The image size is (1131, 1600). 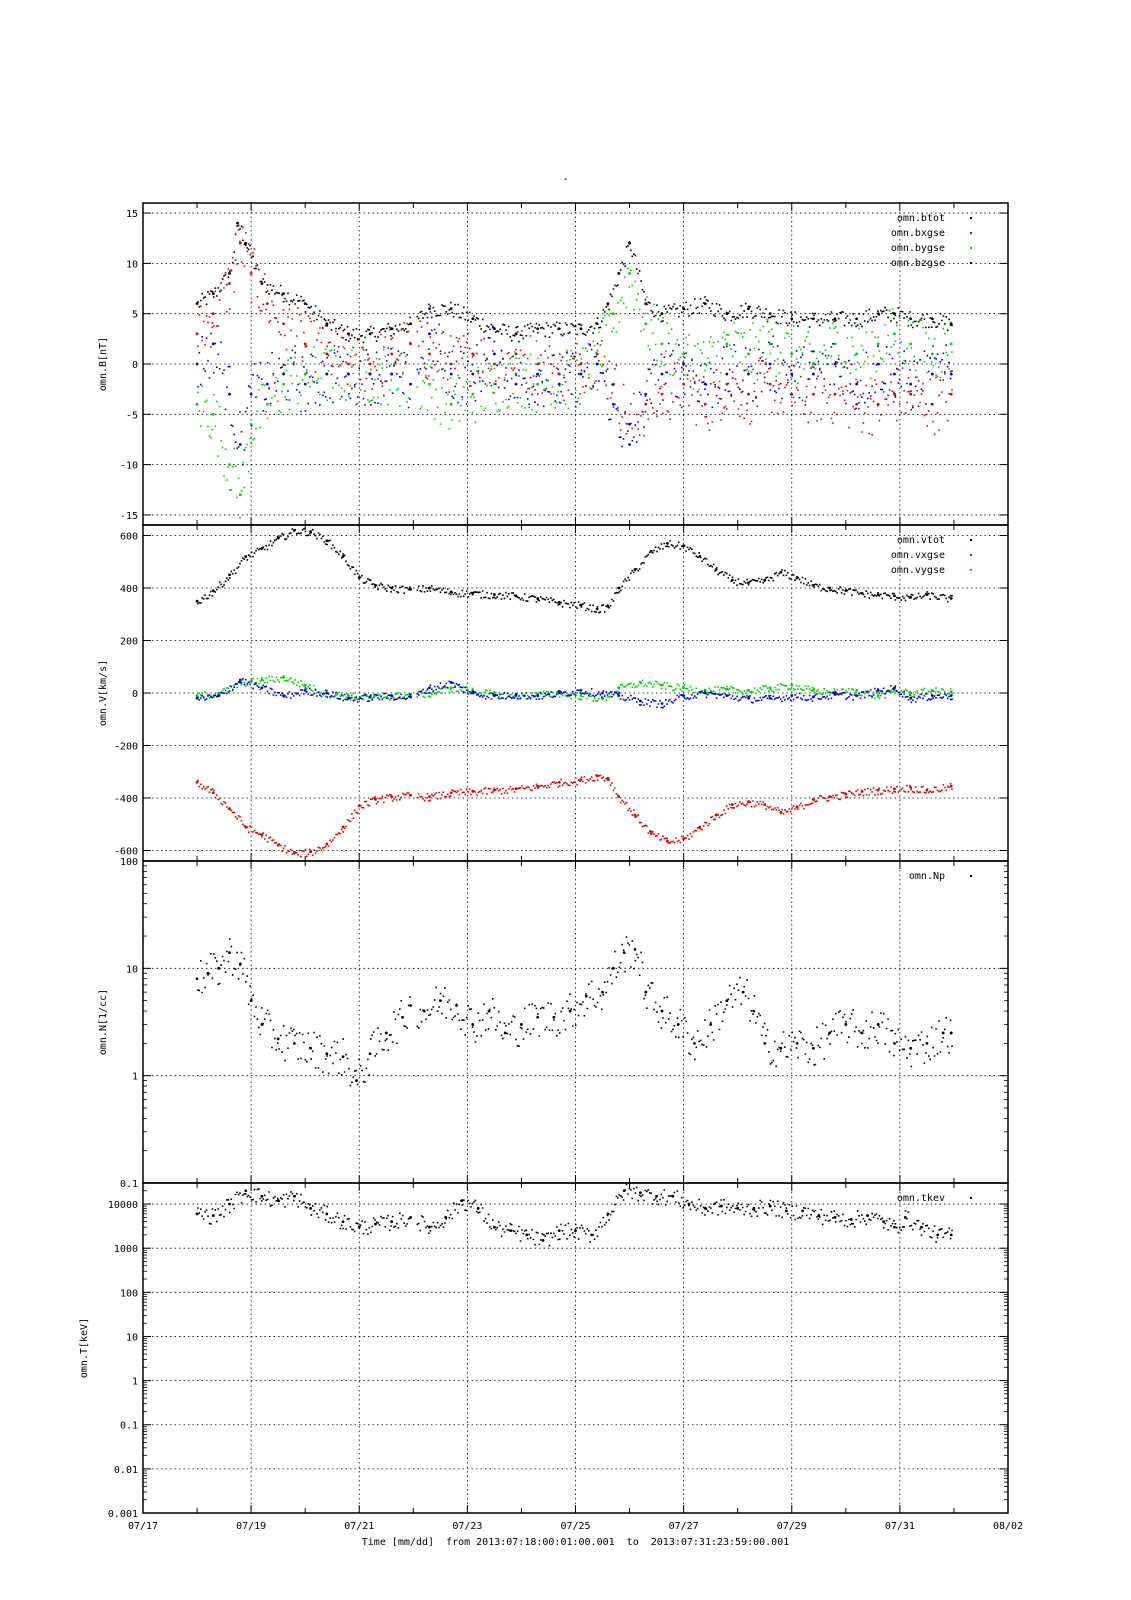 What do you see at coordinates (918, 233) in the screenshot?
I see `legend-label: omn.bxgse` at bounding box center [918, 233].